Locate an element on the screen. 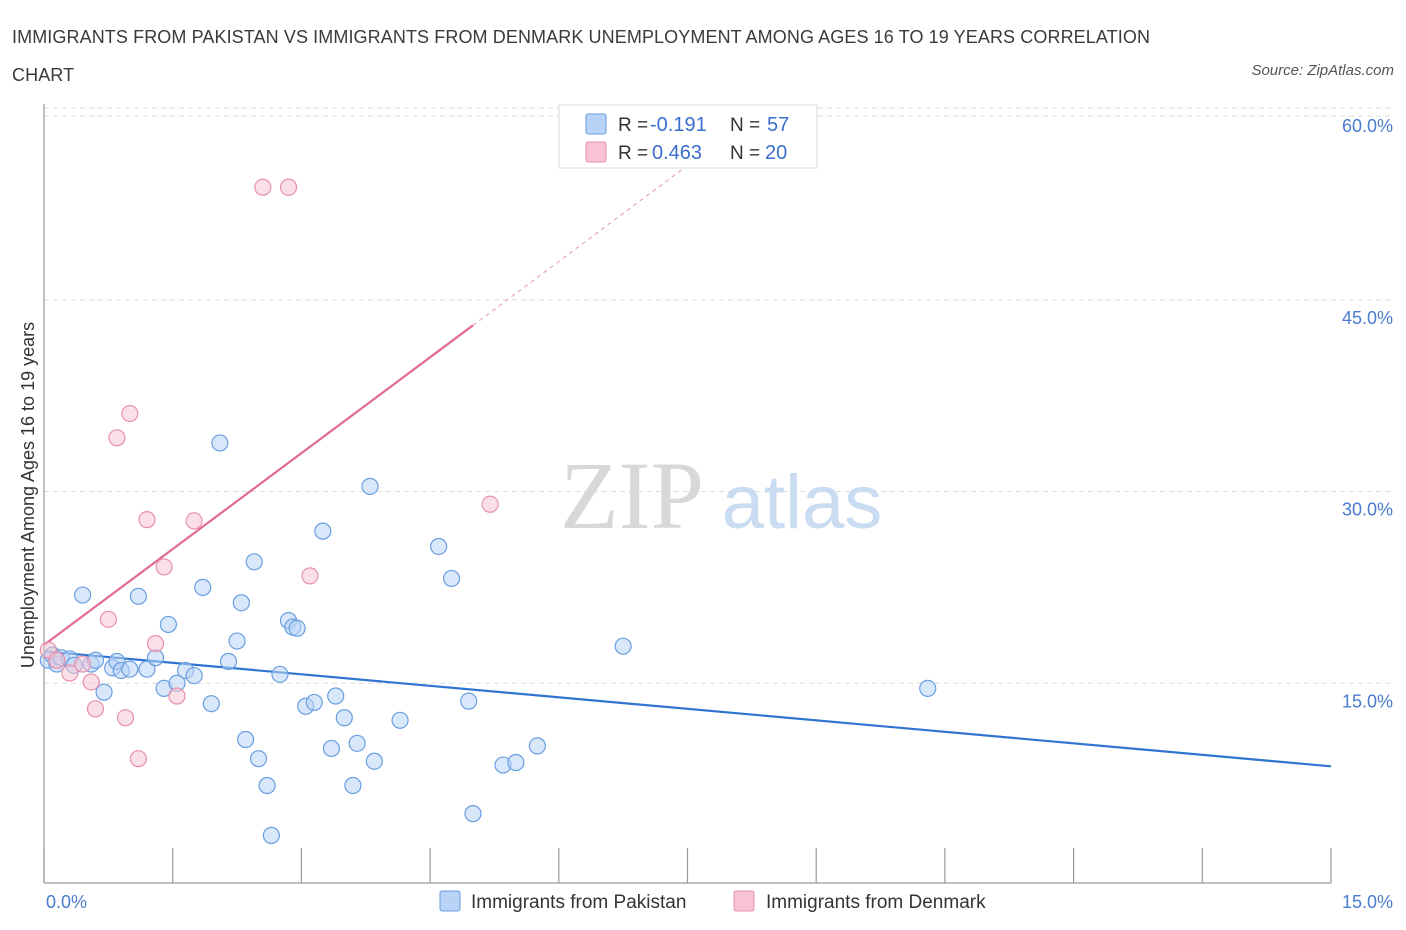  y-tick-label-3: 60.0% is located at coordinates (1367, 126).